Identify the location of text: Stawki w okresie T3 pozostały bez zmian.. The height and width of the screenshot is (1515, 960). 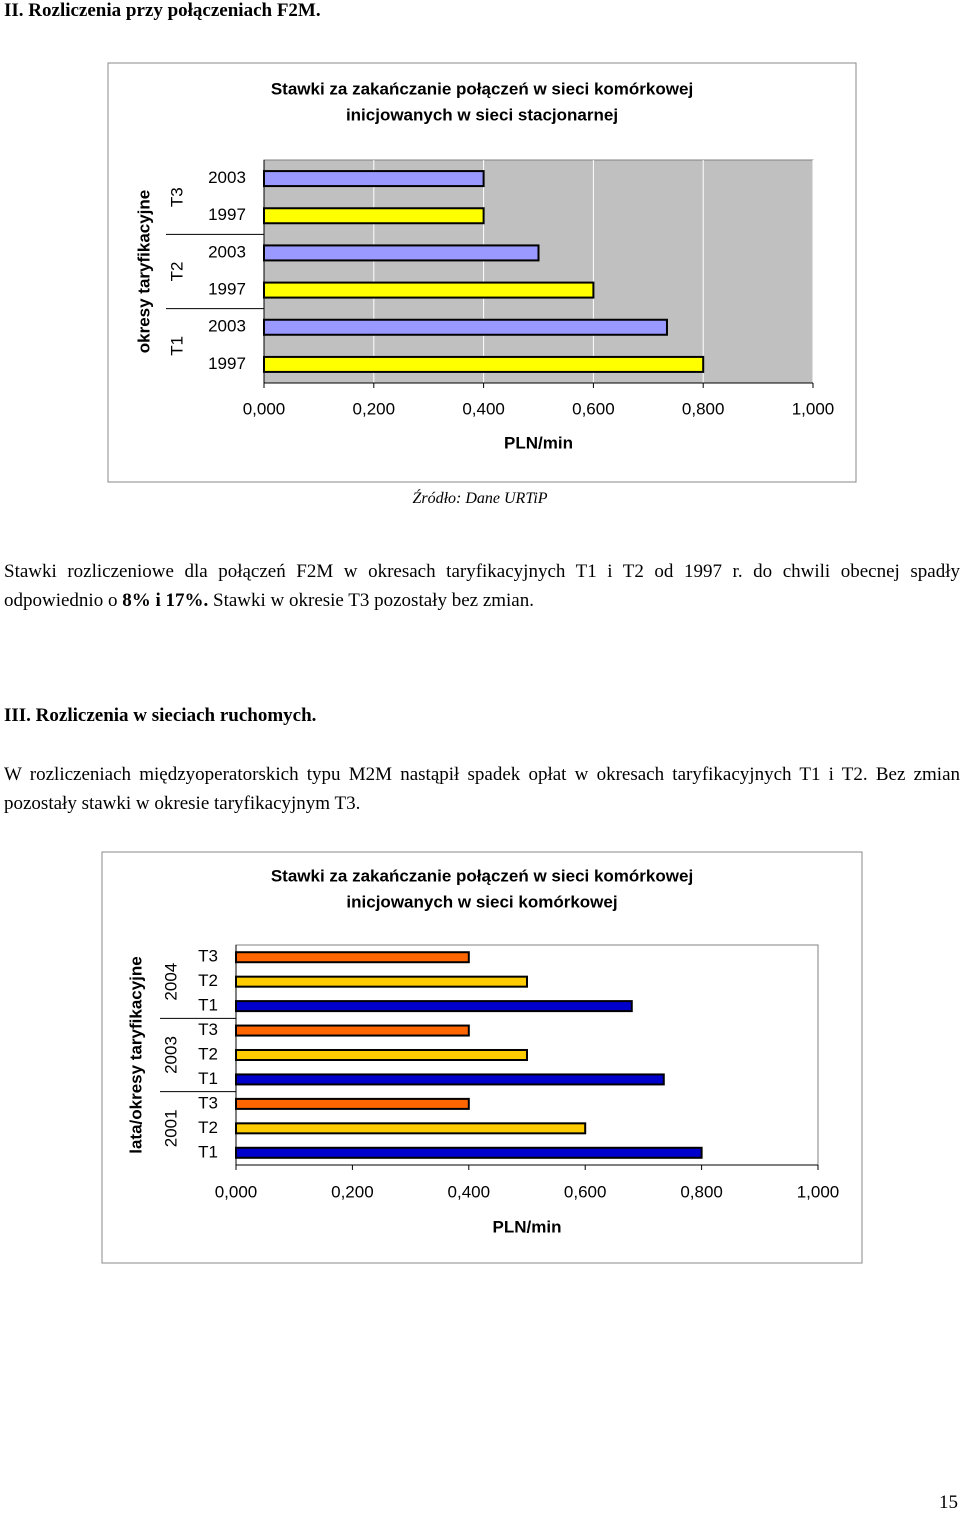
(371, 600).